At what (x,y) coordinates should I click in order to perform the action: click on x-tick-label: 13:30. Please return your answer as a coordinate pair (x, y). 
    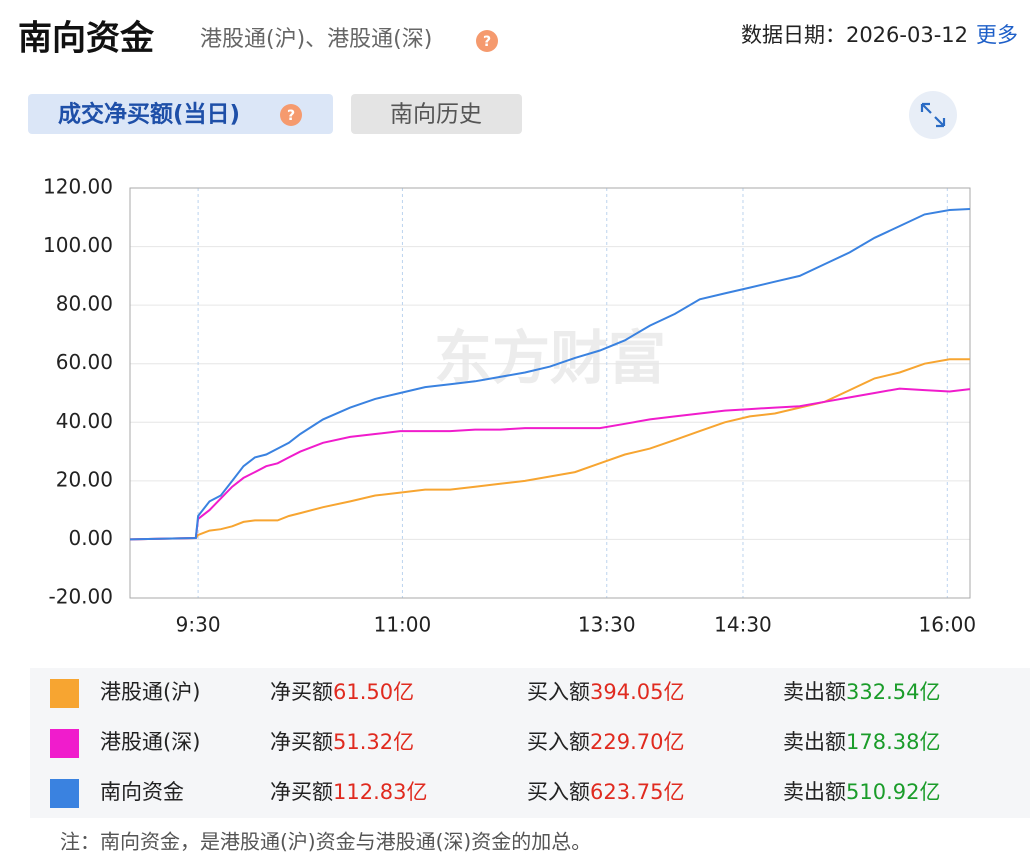
    Looking at the image, I should click on (607, 625).